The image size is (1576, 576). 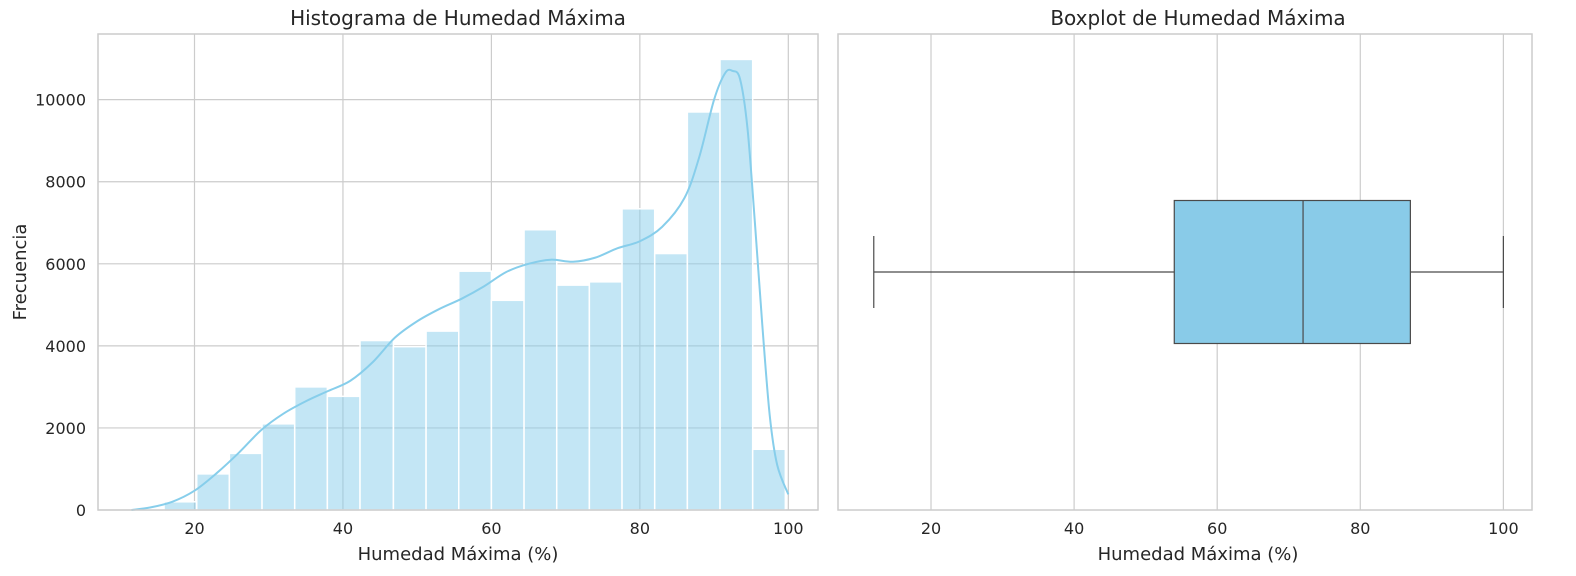 I want to click on boxplot-x-label: Humedad Máxima (%), so click(x=1198, y=554).